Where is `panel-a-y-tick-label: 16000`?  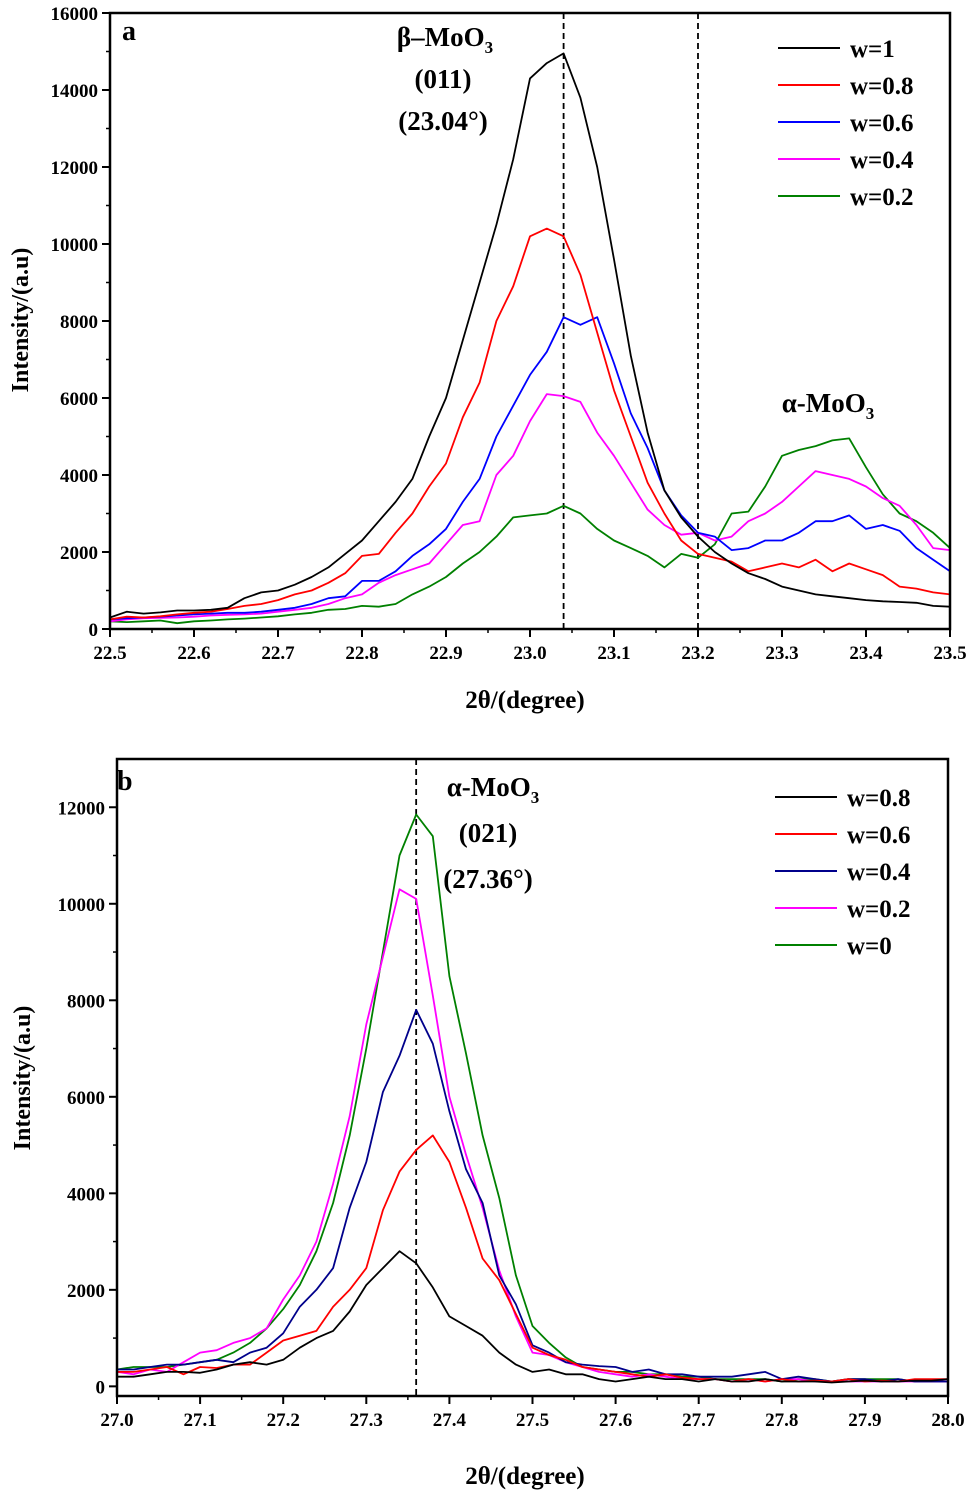 panel-a-y-tick-label: 16000 is located at coordinates (75, 14).